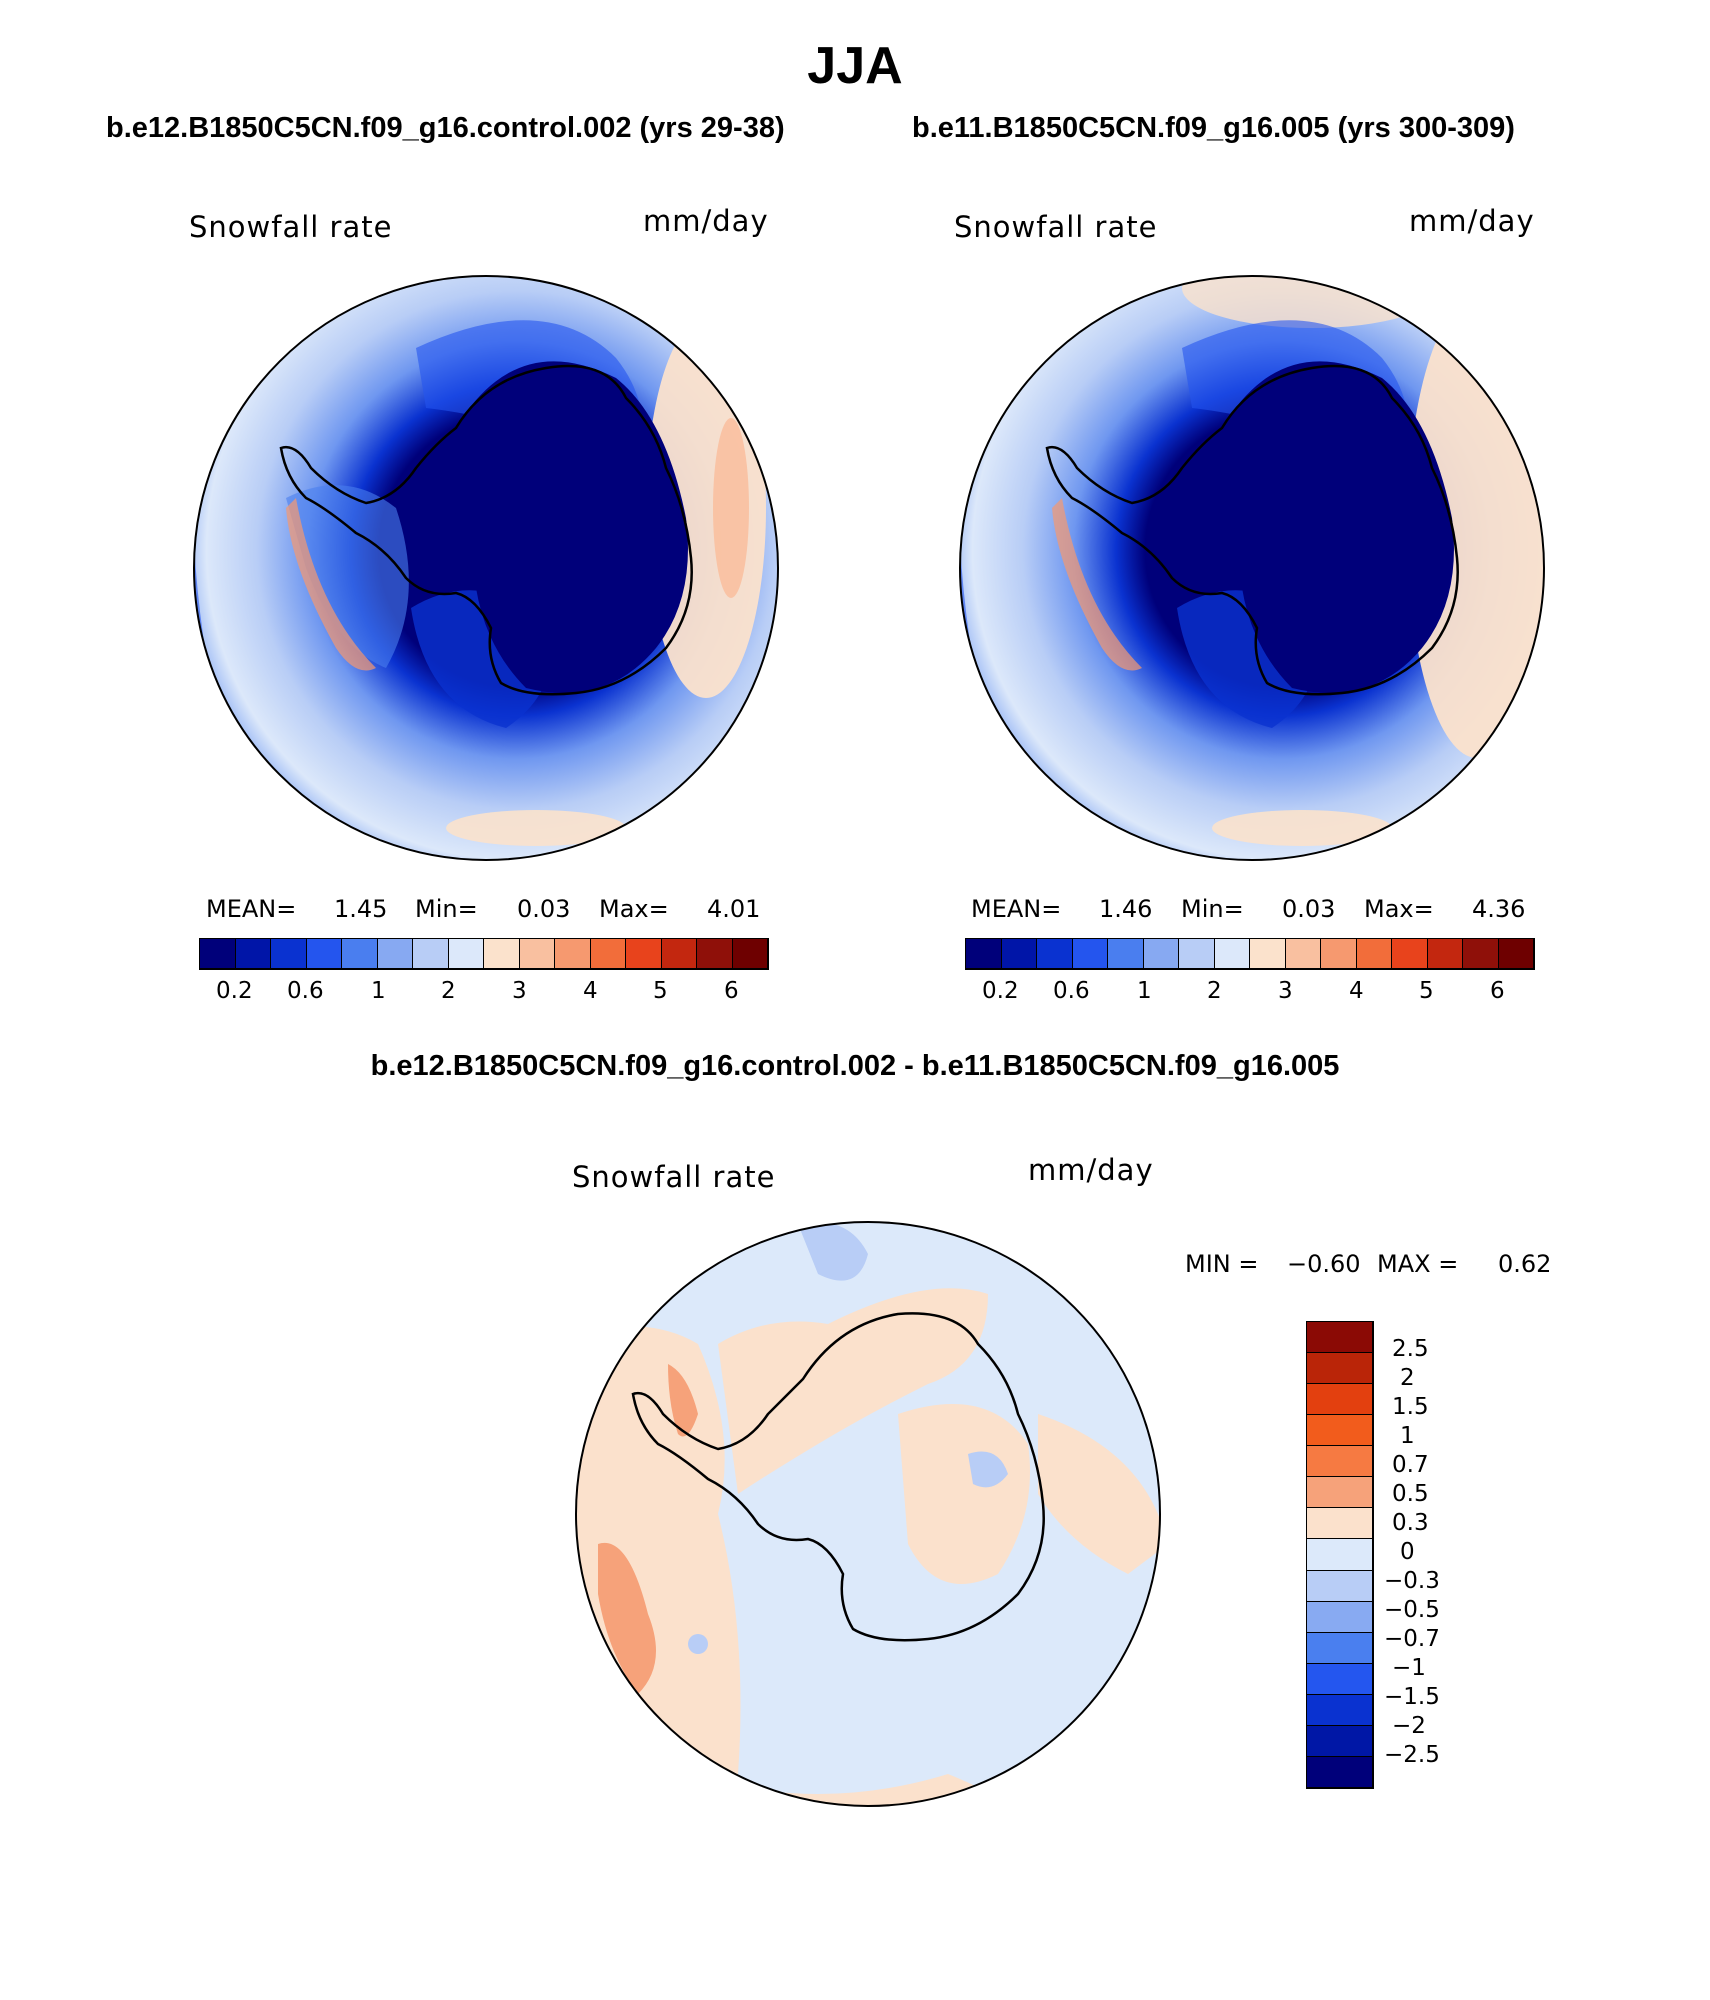  Describe the element at coordinates (706, 221) in the screenshot. I see `panel1-units-label: mm/day` at that location.